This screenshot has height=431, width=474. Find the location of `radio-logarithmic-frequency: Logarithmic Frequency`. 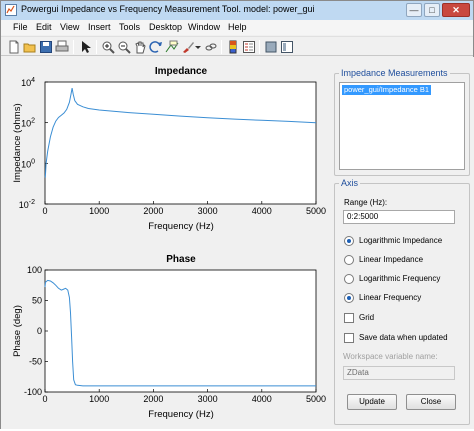

radio-logarithmic-frequency: Logarithmic Frequency is located at coordinates (404, 279).